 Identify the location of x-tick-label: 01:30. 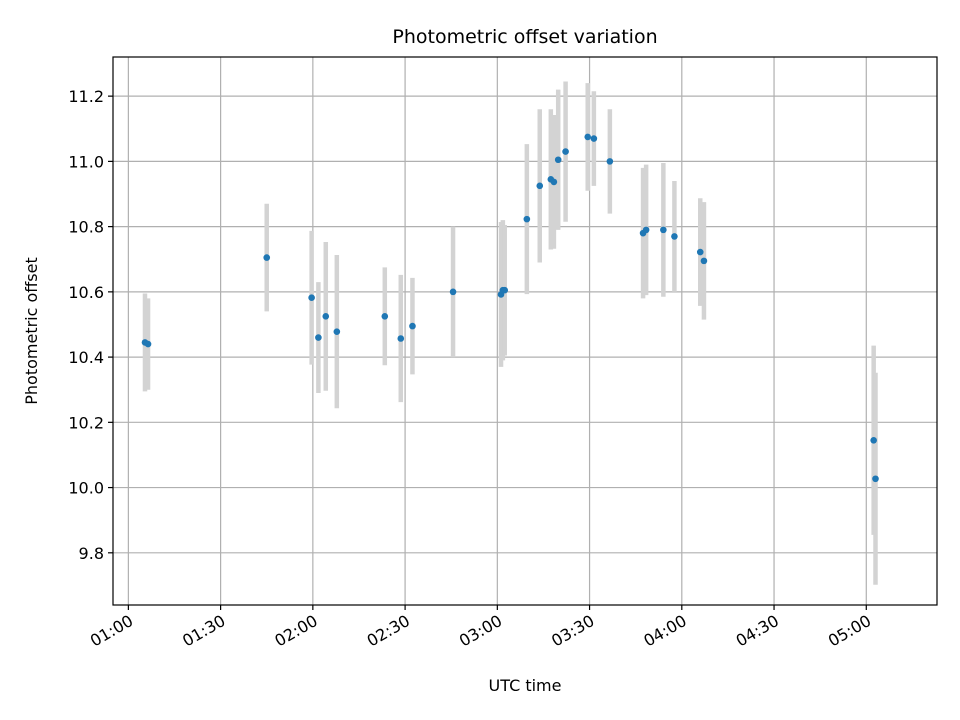
(203, 631).